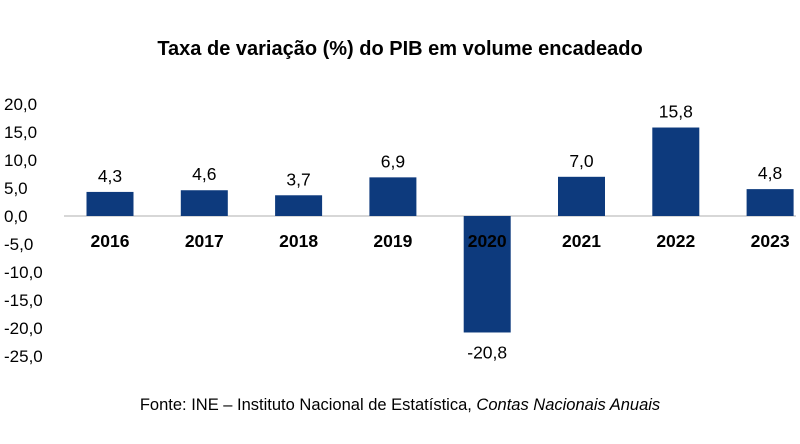 The height and width of the screenshot is (444, 800). What do you see at coordinates (487, 241) in the screenshot?
I see `x-tick-label-2020: 2020` at bounding box center [487, 241].